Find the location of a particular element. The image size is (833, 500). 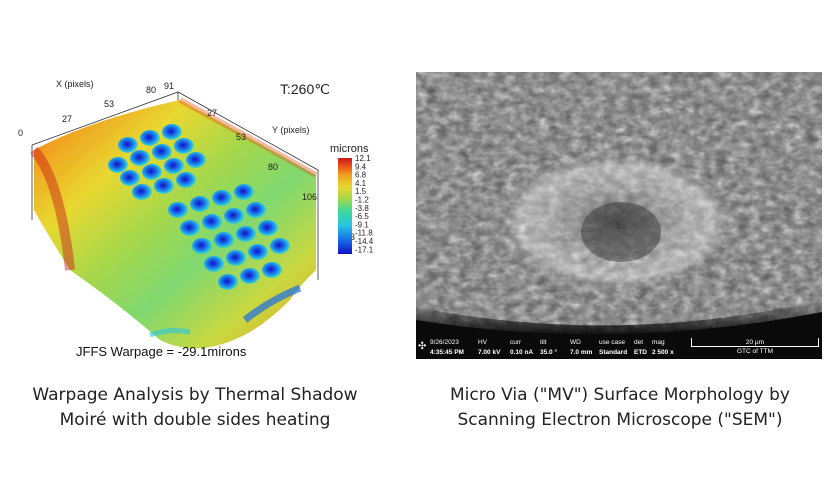

warpage-value: JFFS Warpage = -29.1mirons is located at coordinates (161, 351).